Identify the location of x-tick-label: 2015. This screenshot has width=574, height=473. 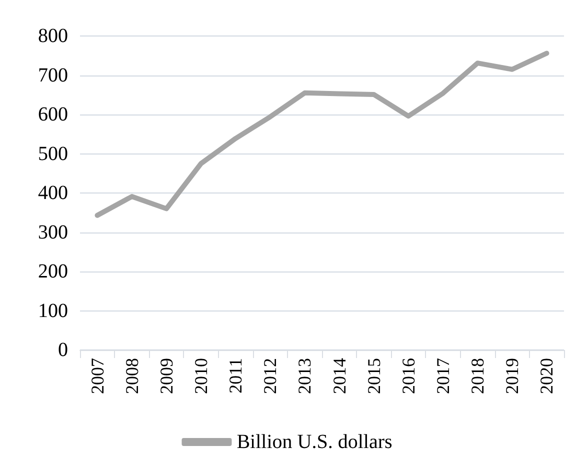
(374, 376).